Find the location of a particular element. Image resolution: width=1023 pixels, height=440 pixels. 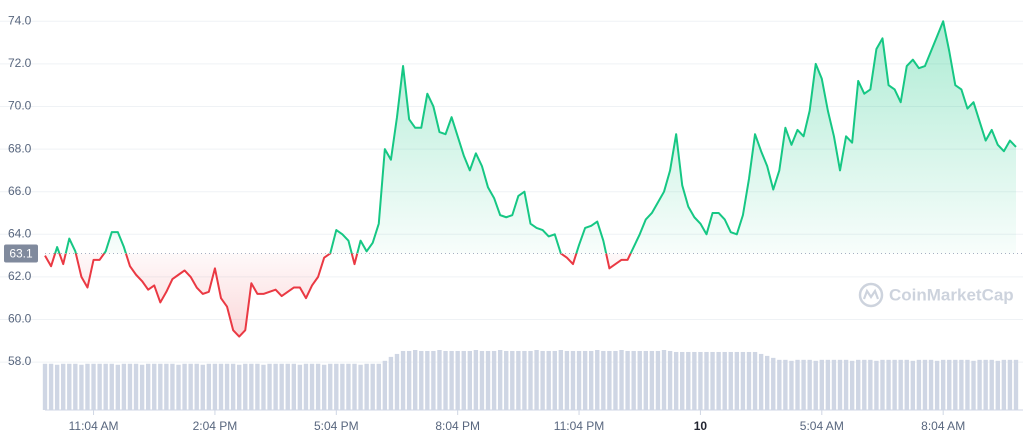

reference-label-box is located at coordinates (21, 253).